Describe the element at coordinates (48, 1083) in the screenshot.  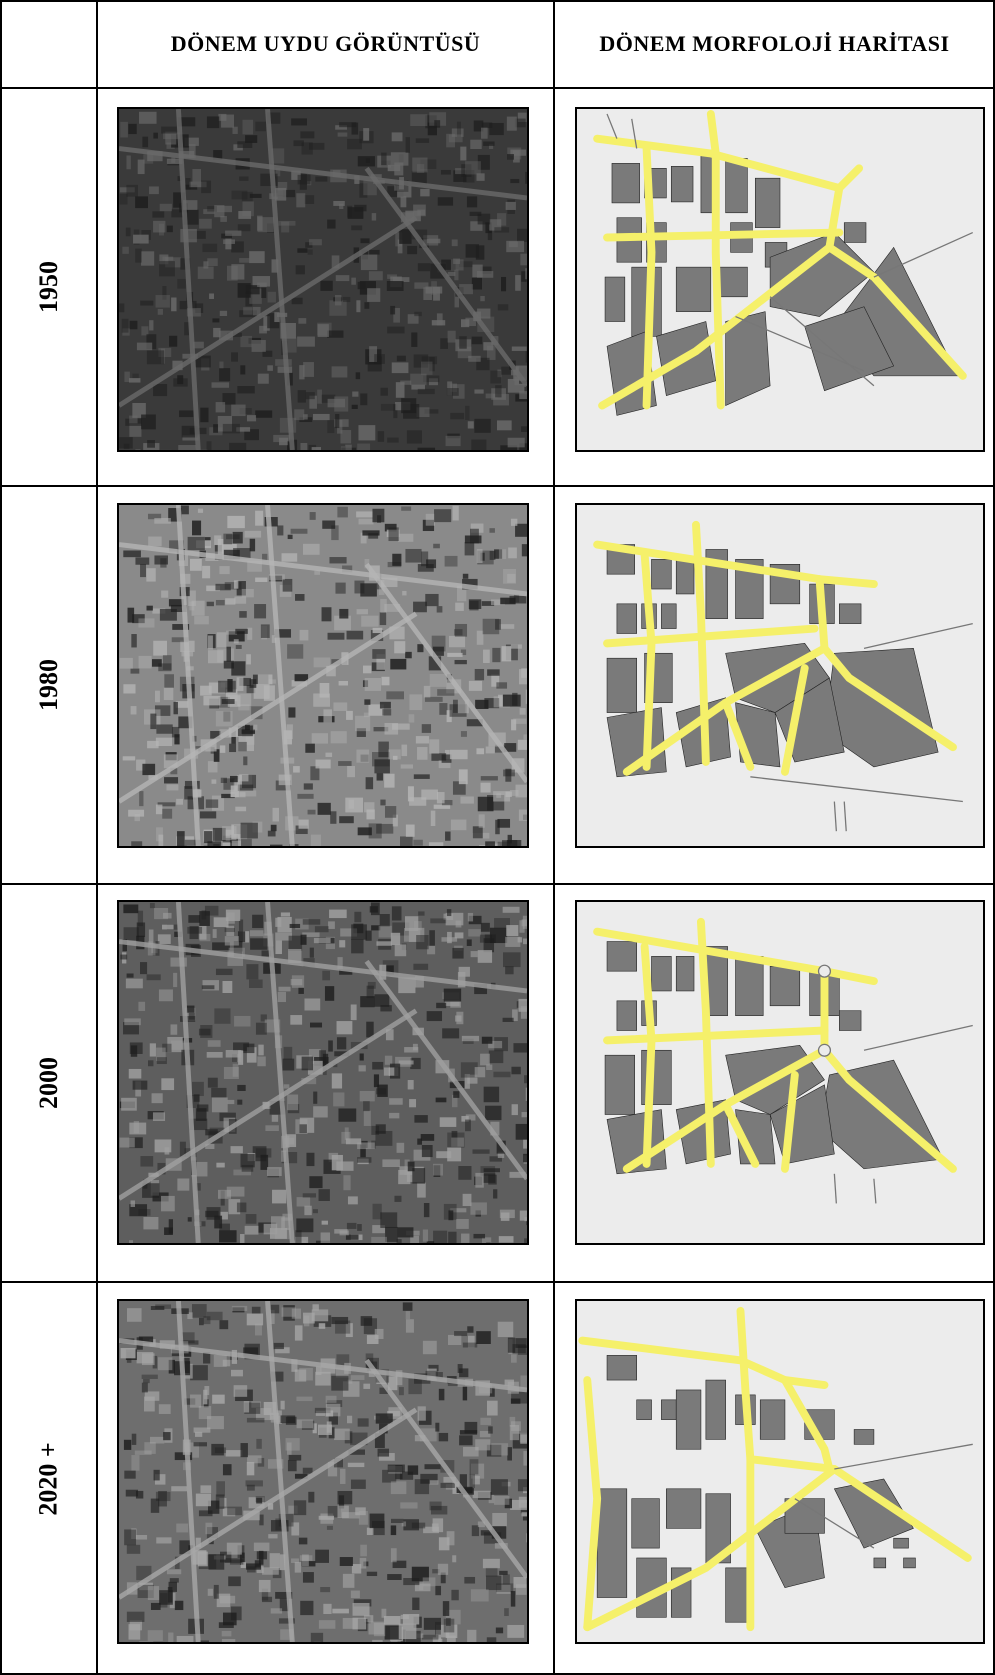
I see `row-year-2000: 2000` at that location.